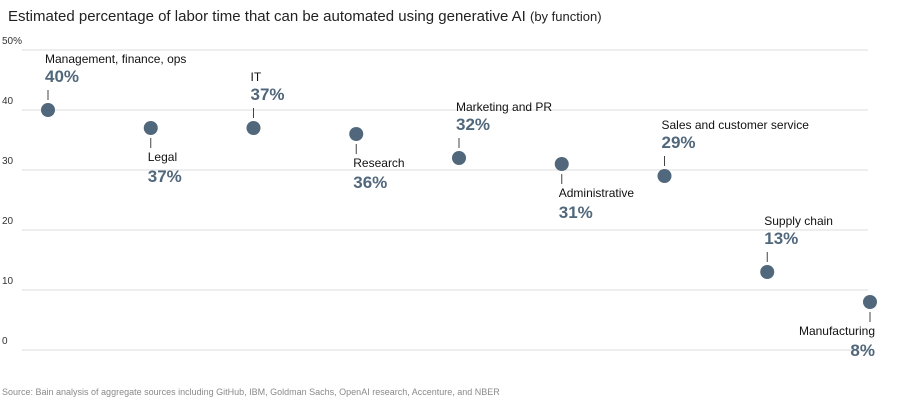 This screenshot has height=400, width=900. I want to click on category-label: Manufacturing, so click(837, 331).